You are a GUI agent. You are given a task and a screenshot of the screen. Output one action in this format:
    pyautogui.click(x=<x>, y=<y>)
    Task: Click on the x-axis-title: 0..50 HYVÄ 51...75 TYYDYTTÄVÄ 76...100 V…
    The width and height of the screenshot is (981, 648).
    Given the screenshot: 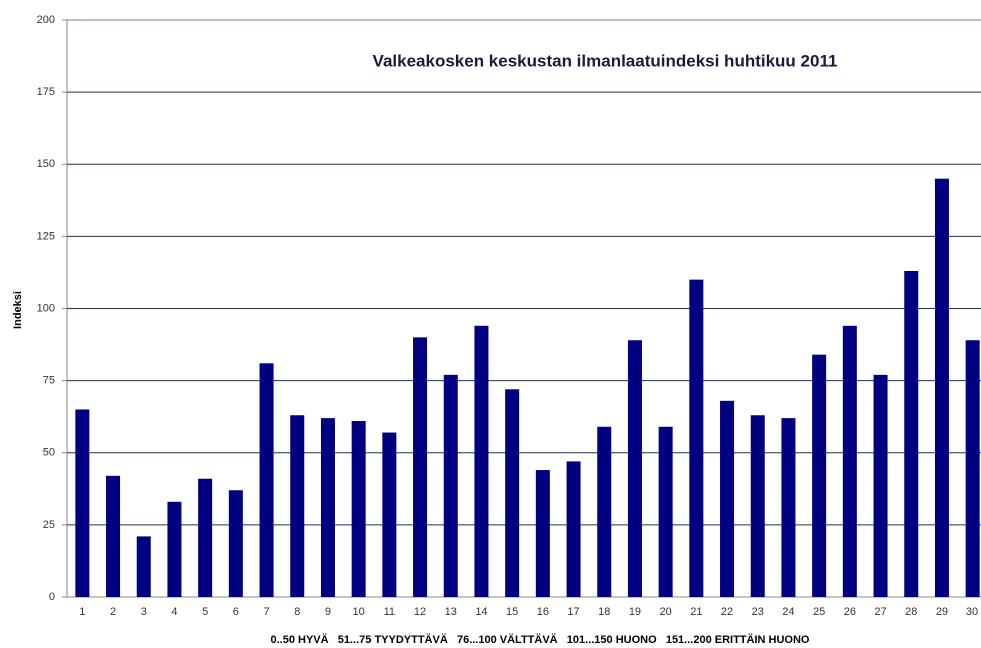 What is the action you would take?
    pyautogui.click(x=540, y=639)
    